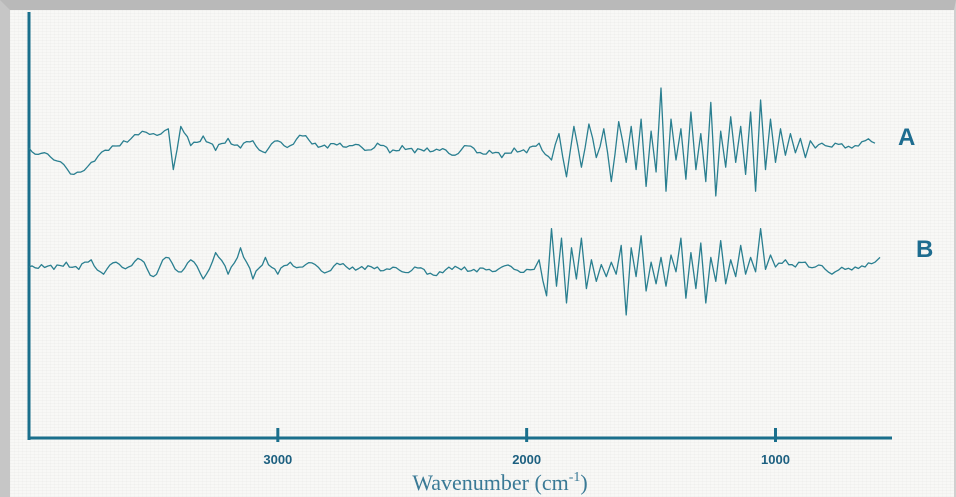 This screenshot has height=497, width=956. What do you see at coordinates (915, 193) in the screenshot?
I see `trace-labels: AB` at bounding box center [915, 193].